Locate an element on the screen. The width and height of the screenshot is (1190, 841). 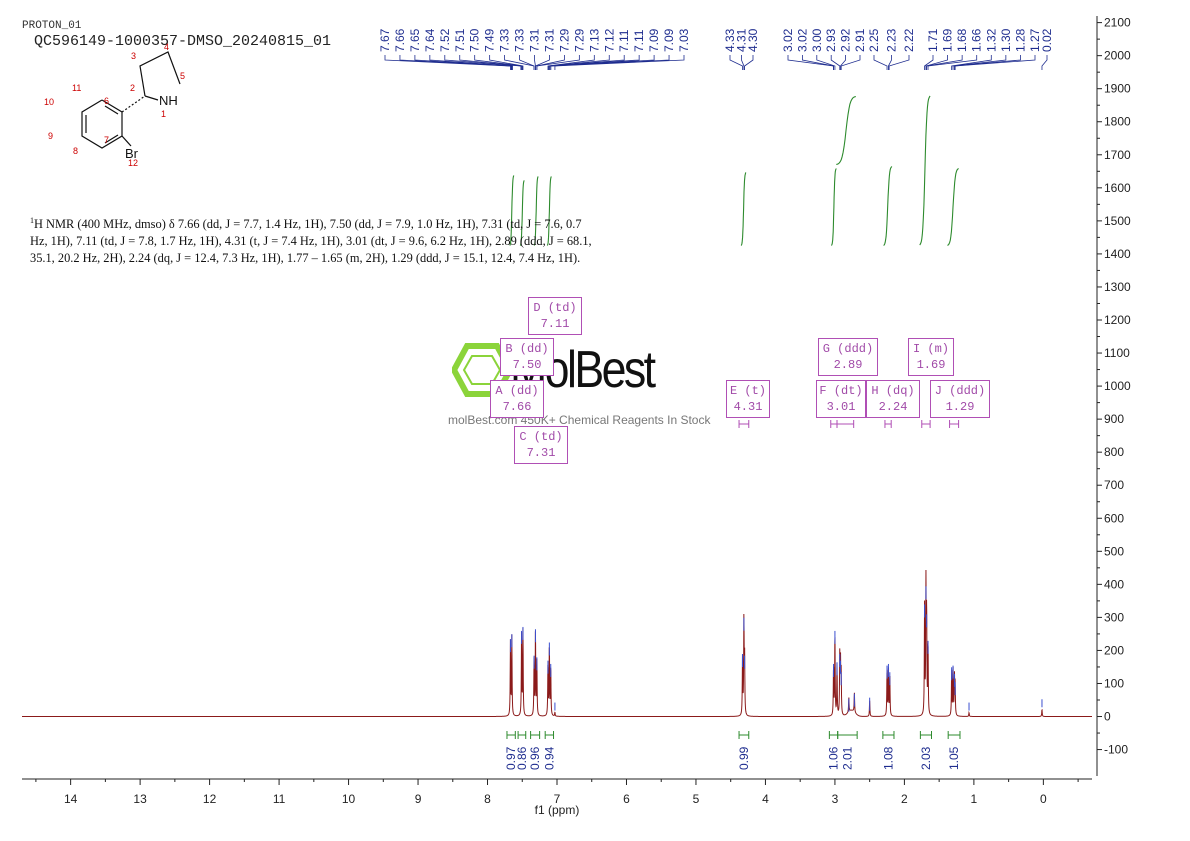
atom-number-10: 10 is located at coordinates (49, 102).